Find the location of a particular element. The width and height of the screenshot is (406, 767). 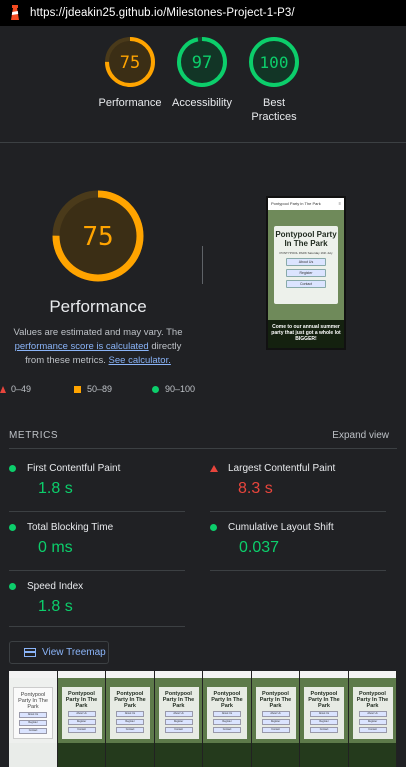

note-text: Values are estimated and may vary. The is located at coordinates (98, 332).